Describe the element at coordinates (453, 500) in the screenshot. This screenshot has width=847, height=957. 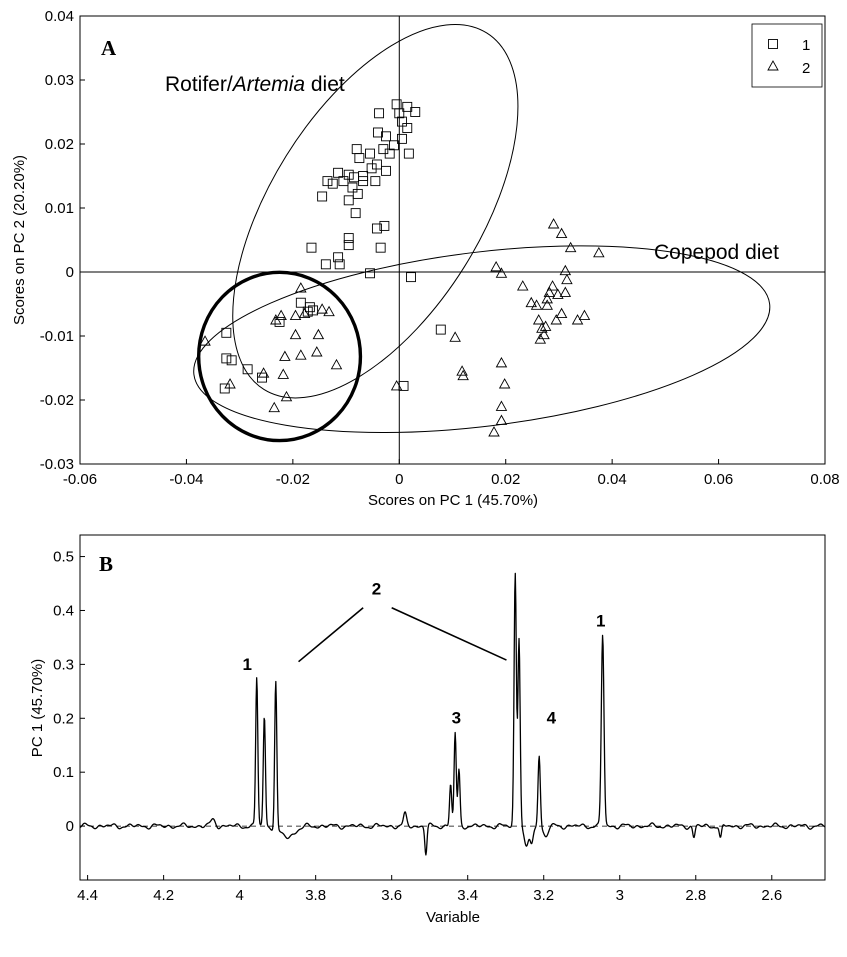
I see `x-axis-label-a: Scores on PC 1 (45.70%)` at that location.